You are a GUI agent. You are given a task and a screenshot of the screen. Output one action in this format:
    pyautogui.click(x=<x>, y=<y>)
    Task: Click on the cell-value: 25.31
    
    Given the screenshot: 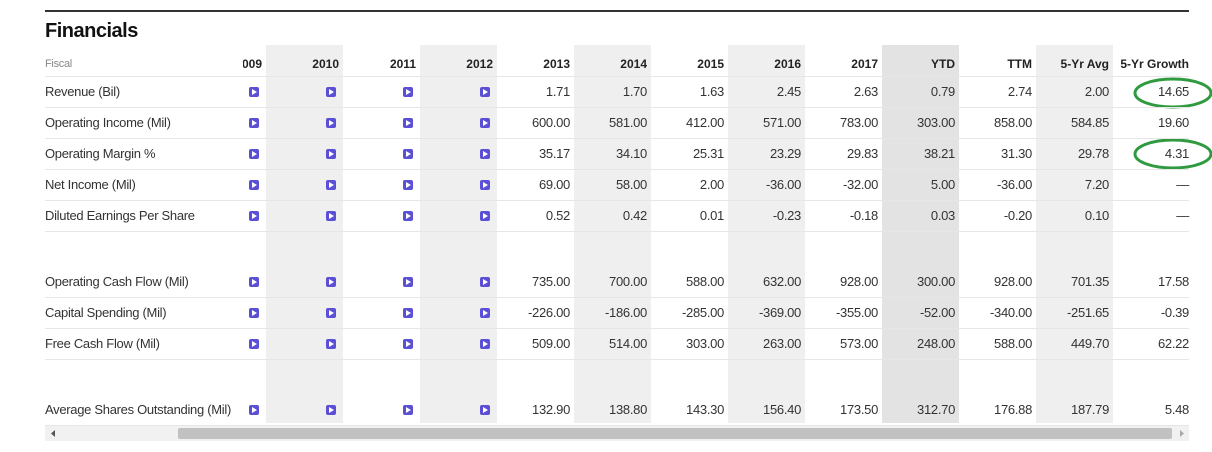 What is the action you would take?
    pyautogui.click(x=708, y=153)
    